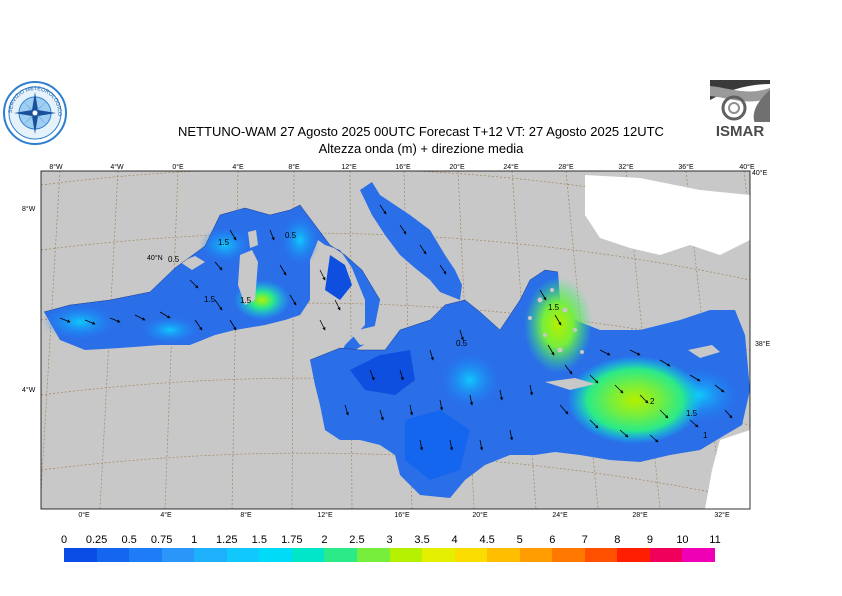 The width and height of the screenshot is (842, 596). I want to click on colorbar-label: 1.25, so click(227, 540).